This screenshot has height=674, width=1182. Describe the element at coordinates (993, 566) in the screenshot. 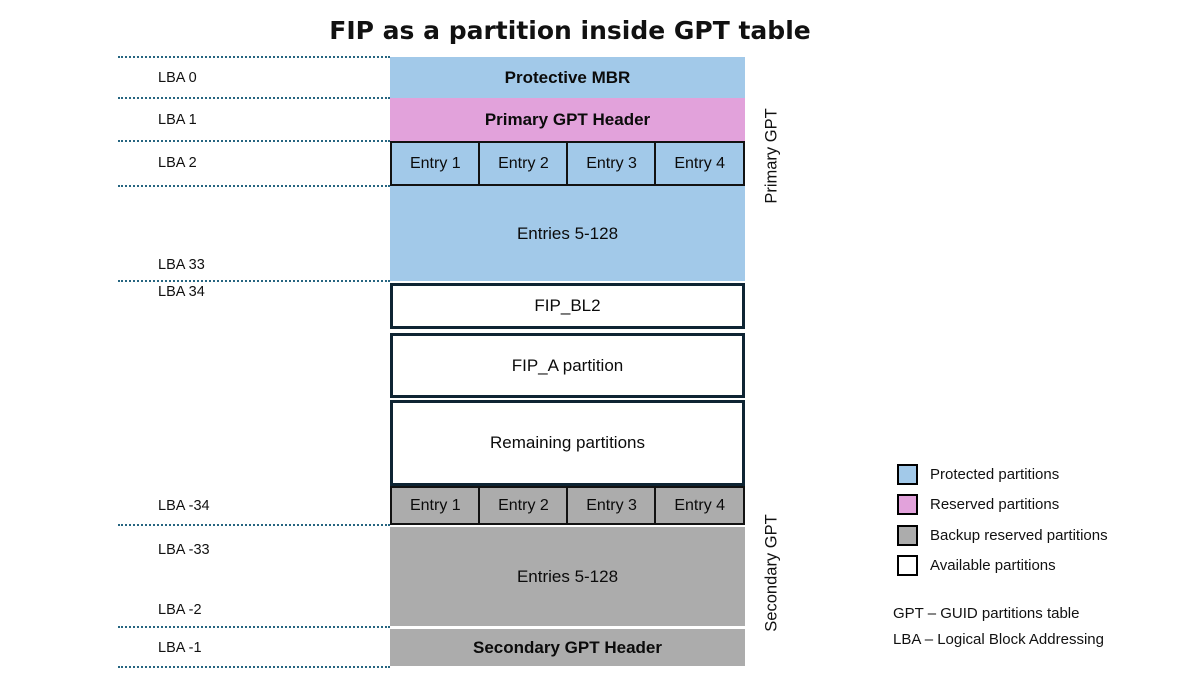

I see `legend-label: Available partitions` at that location.